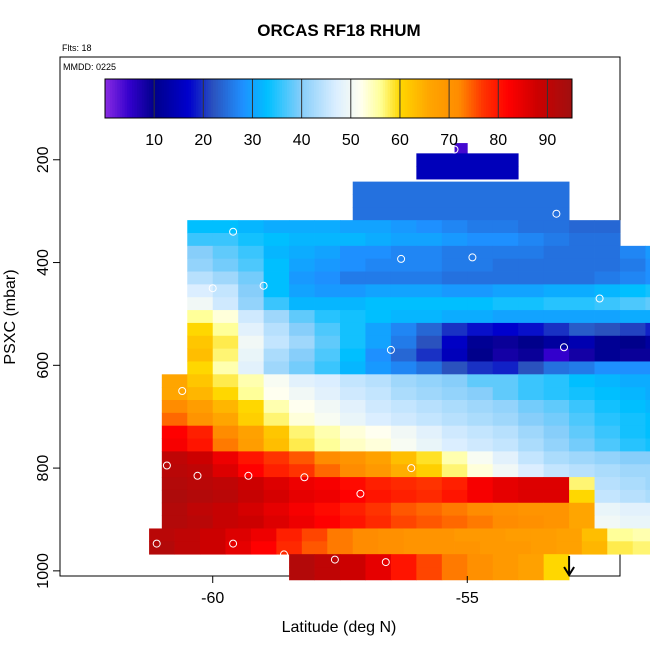  I want to click on colorbar-tick-label: 20, so click(203, 140).